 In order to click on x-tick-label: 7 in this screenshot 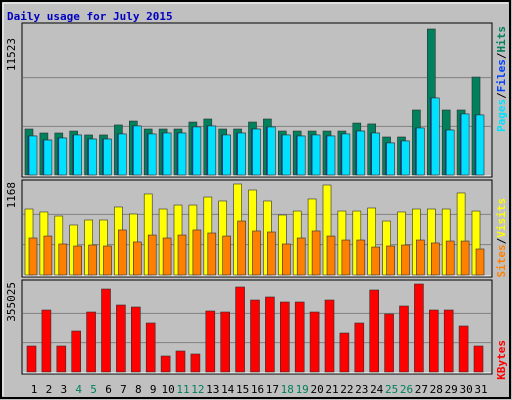, I will do `click(123, 389)`.